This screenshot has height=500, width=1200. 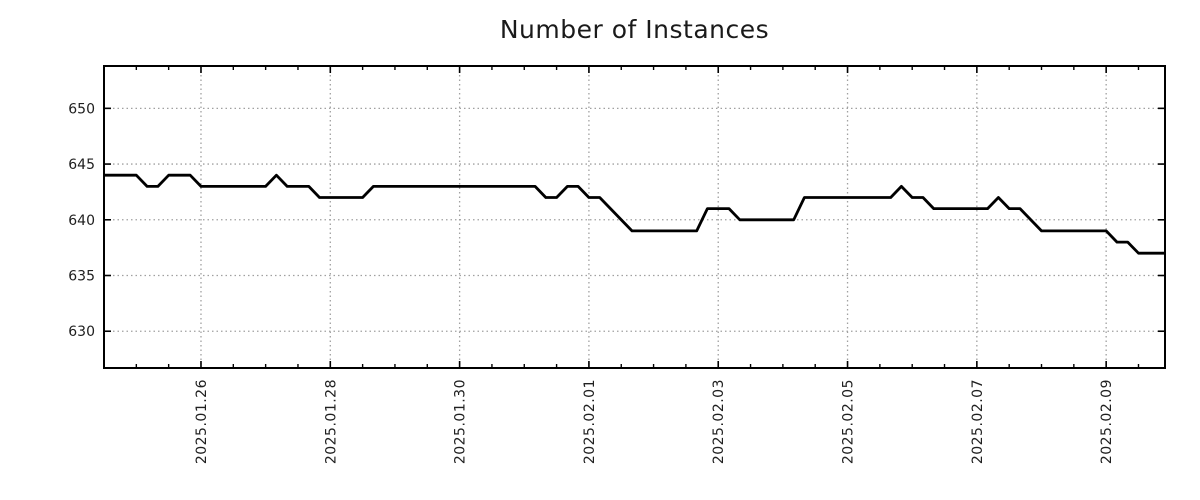 What do you see at coordinates (1107, 421) in the screenshot?
I see `x-tick-label: 2025.02.09` at bounding box center [1107, 421].